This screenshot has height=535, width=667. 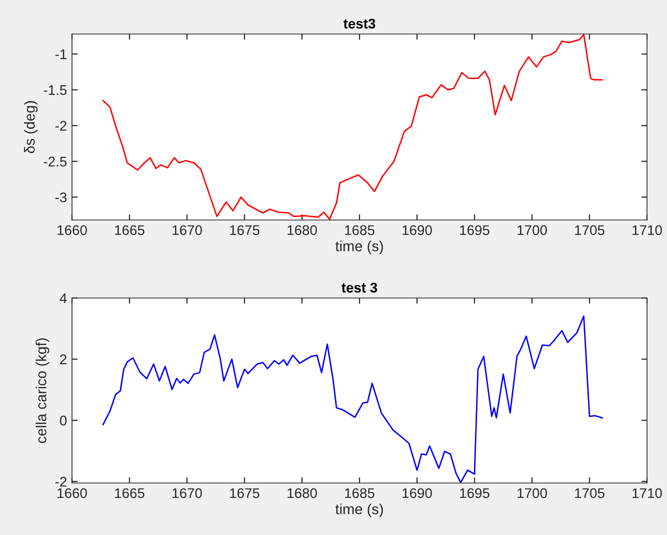 I want to click on chart-title: test 3, so click(x=360, y=287).